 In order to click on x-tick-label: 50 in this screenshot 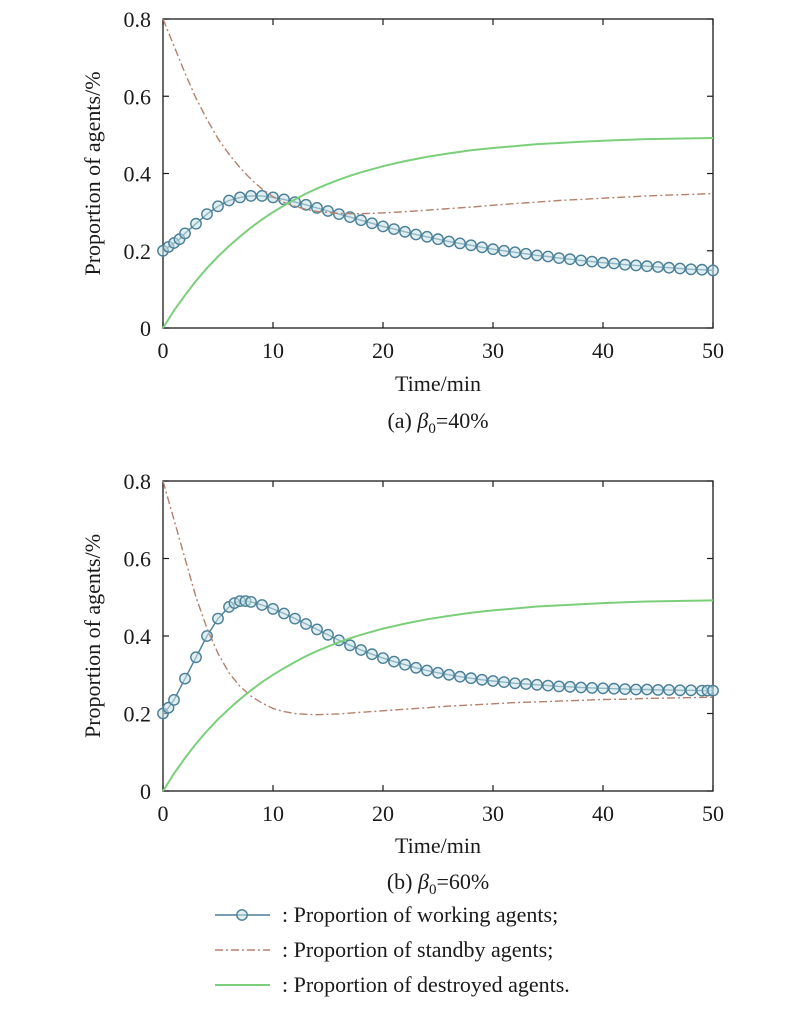, I will do `click(713, 813)`.